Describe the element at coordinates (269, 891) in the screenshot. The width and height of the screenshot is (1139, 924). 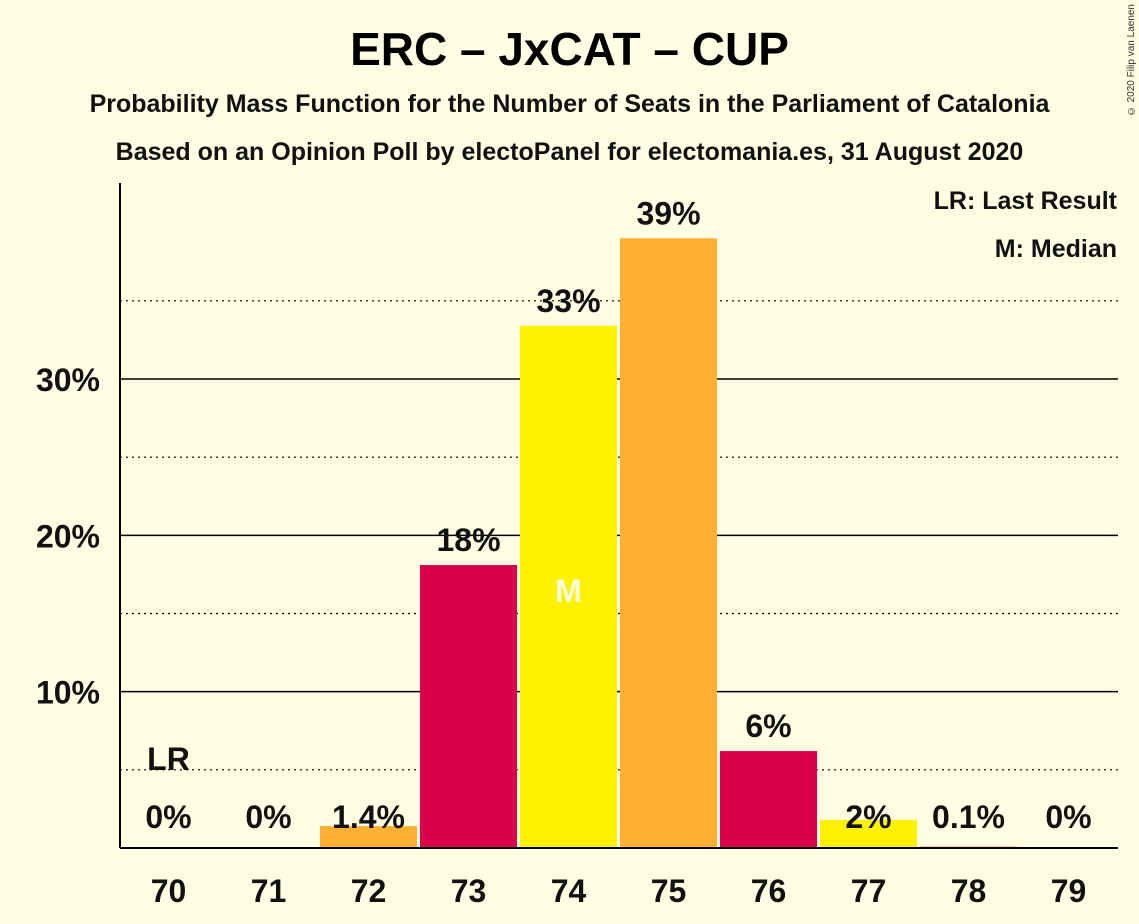
I see `x-tick-label: 71` at that location.